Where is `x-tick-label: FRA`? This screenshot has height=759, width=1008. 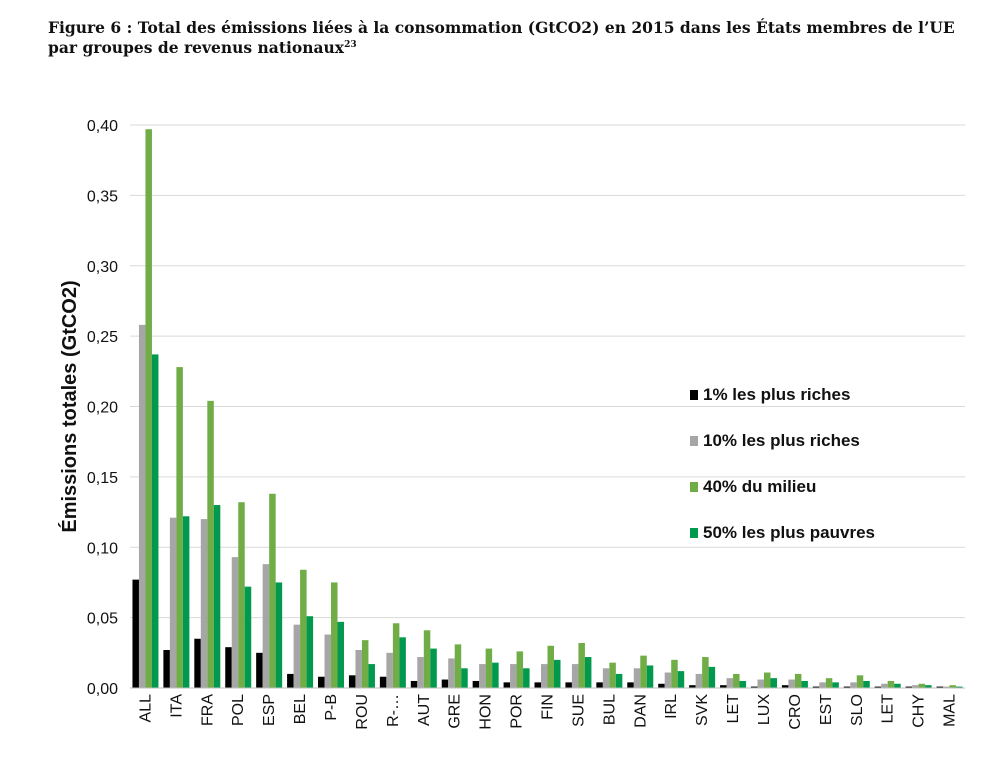
x-tick-label: FRA is located at coordinates (207, 710).